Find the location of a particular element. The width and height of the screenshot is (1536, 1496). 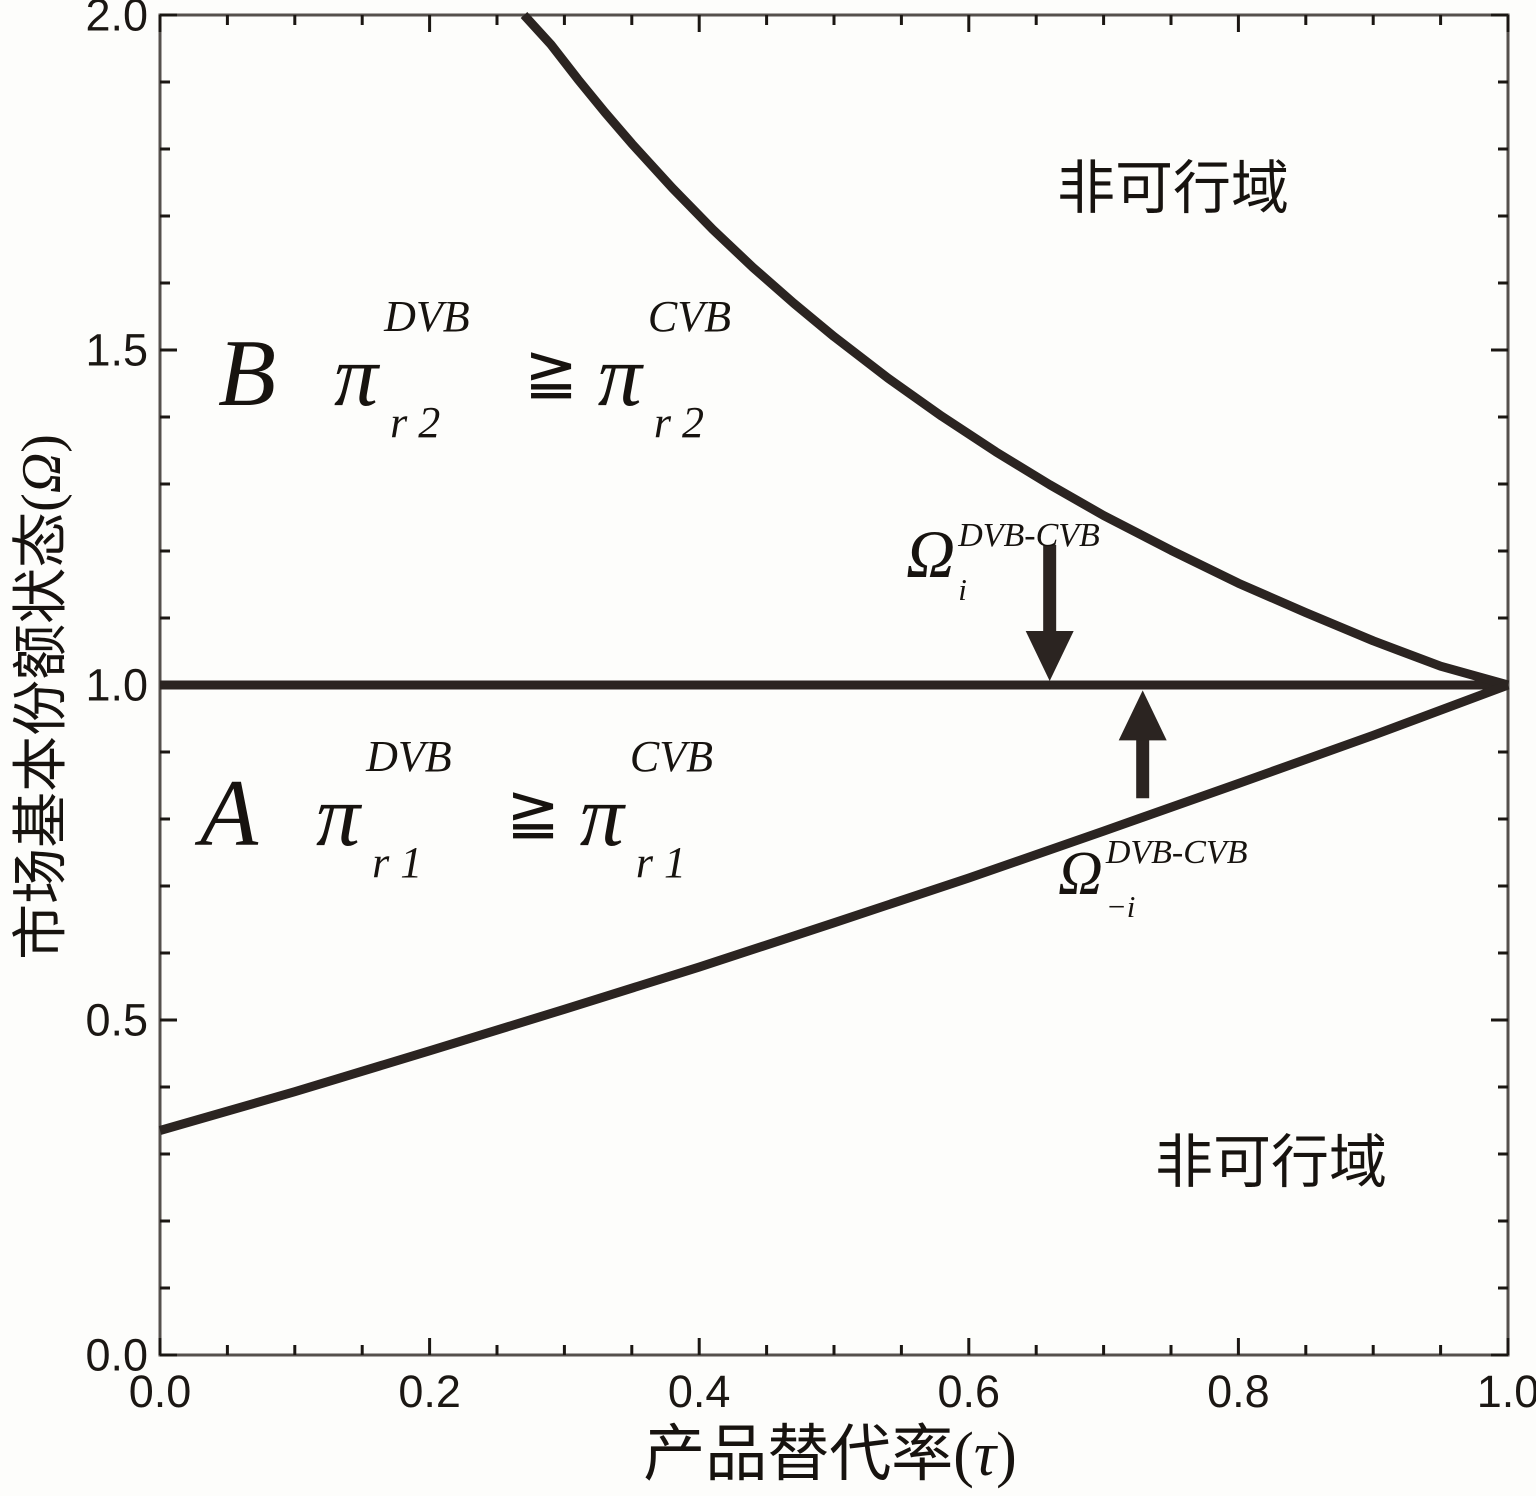

y-tick-label-1.0: 1.0 is located at coordinates (116, 685).